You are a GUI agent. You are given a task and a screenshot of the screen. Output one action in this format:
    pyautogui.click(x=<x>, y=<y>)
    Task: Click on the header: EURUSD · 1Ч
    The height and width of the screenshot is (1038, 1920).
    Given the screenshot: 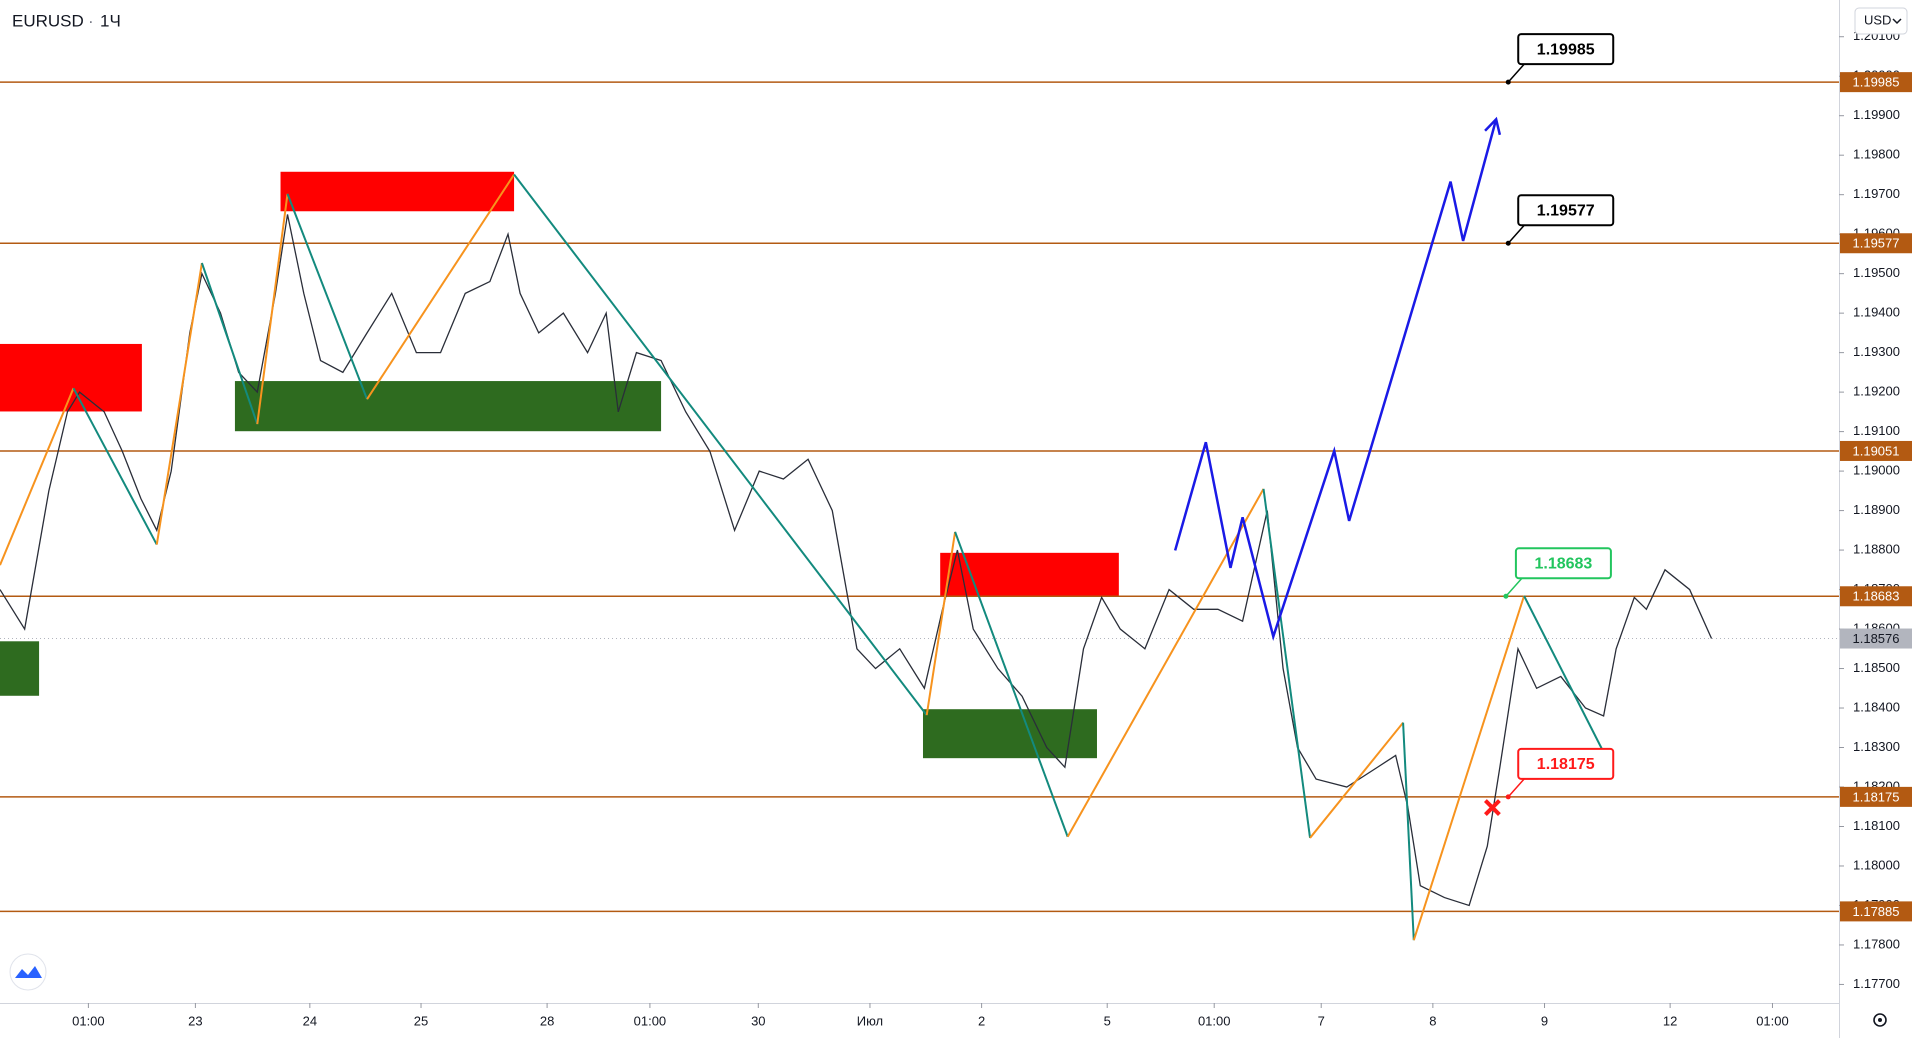 What is the action you would take?
    pyautogui.click(x=66, y=20)
    